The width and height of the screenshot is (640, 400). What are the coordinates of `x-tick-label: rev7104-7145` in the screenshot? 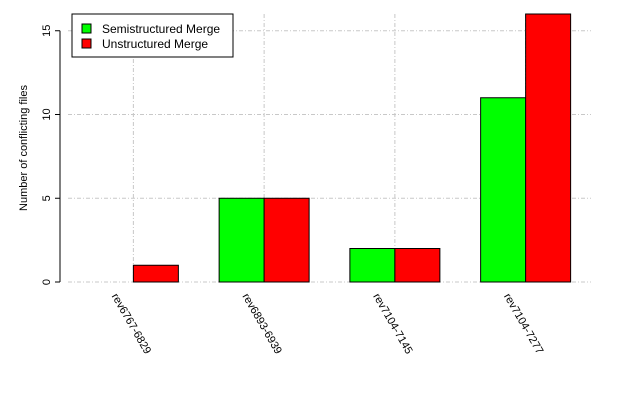 It's located at (392, 324).